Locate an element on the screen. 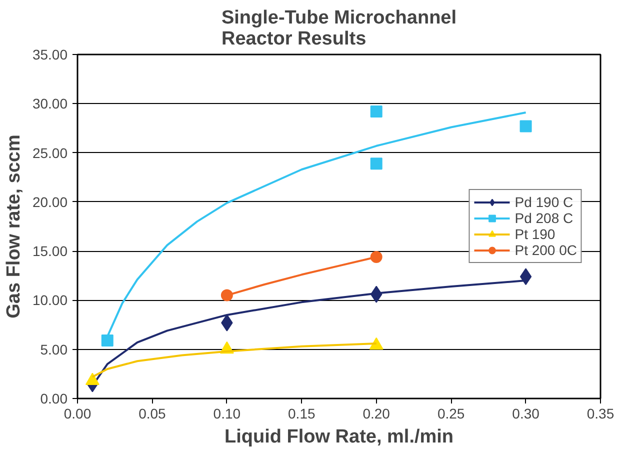 This screenshot has width=628, height=452. y-tick-label: 35.00 is located at coordinates (50, 54).